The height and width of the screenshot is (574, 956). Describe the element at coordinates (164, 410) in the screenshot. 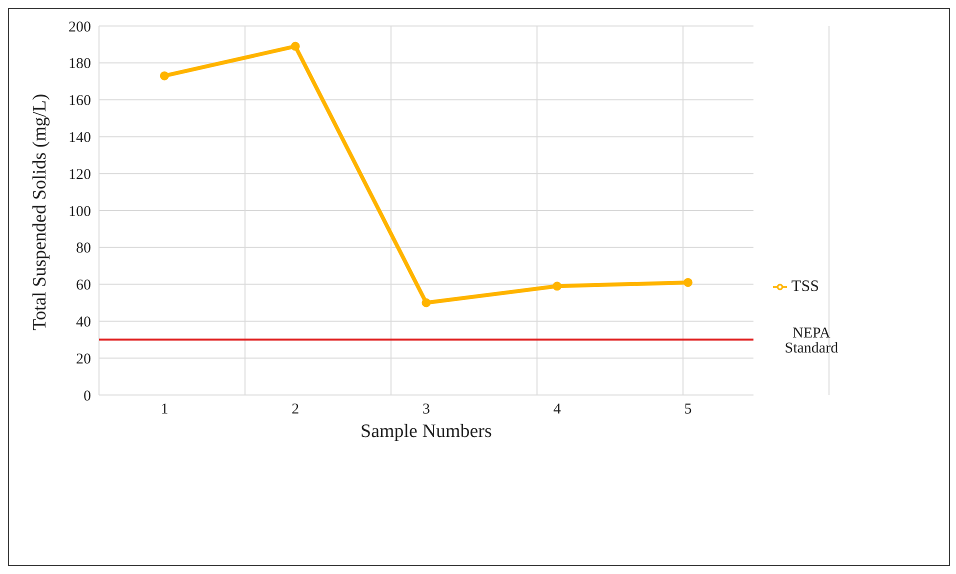

I see `x-tick-label: 1` at that location.